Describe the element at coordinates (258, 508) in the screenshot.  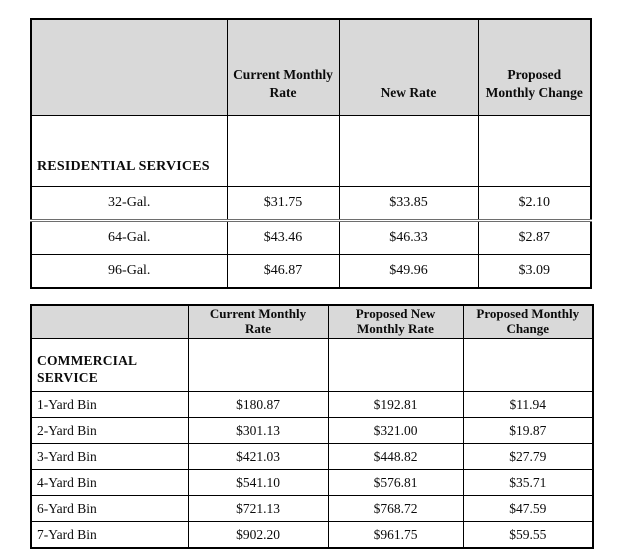
I see `current-rate-value: $721.13` at that location.